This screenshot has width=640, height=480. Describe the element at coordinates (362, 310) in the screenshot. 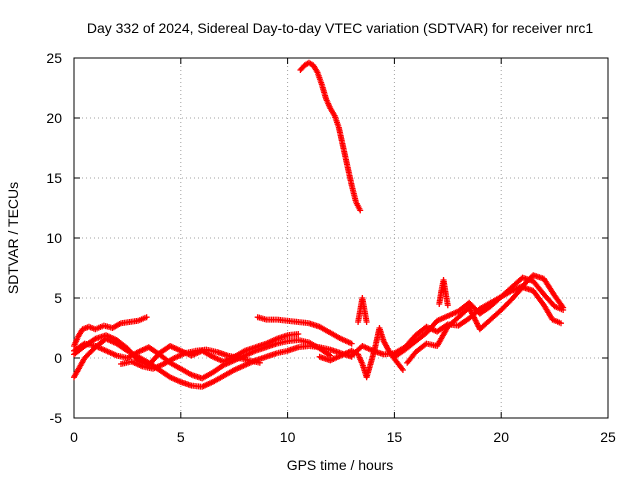

I see `series-track-l` at that location.